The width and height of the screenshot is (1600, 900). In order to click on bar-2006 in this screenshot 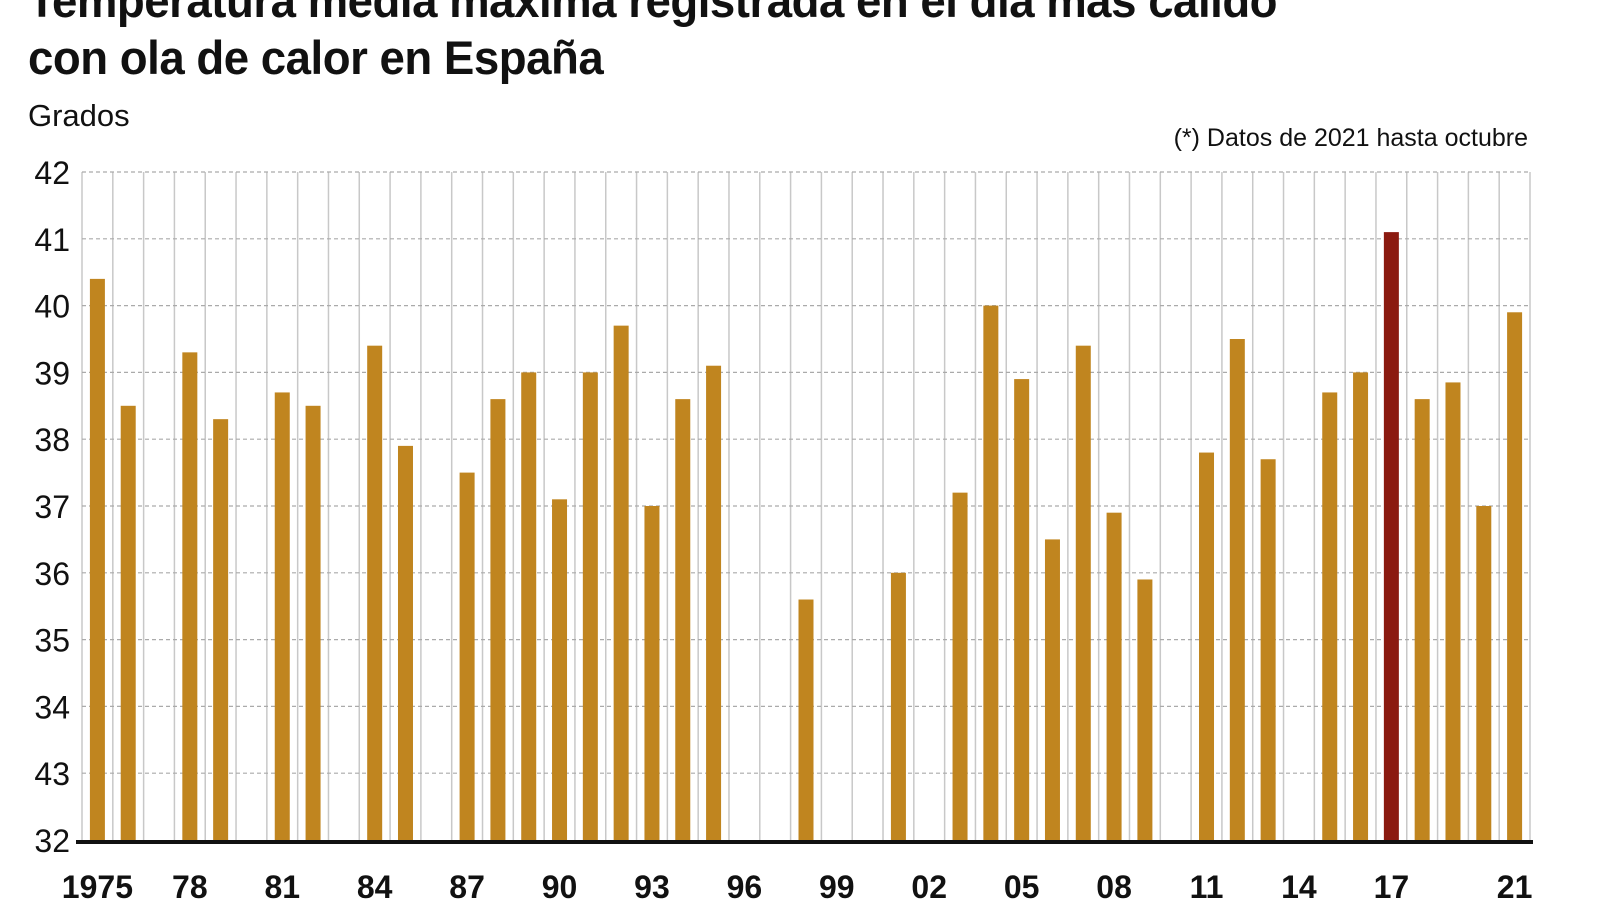, I will do `click(1052, 689)`.